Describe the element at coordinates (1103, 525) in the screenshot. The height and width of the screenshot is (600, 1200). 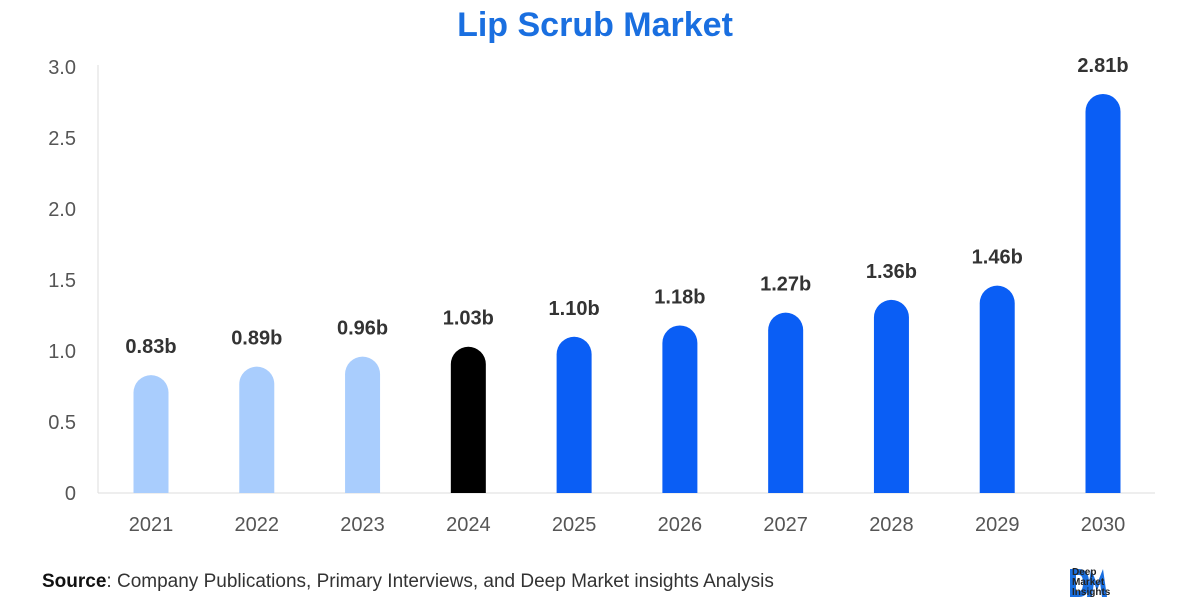
I see `x-tick-label: 2030` at that location.